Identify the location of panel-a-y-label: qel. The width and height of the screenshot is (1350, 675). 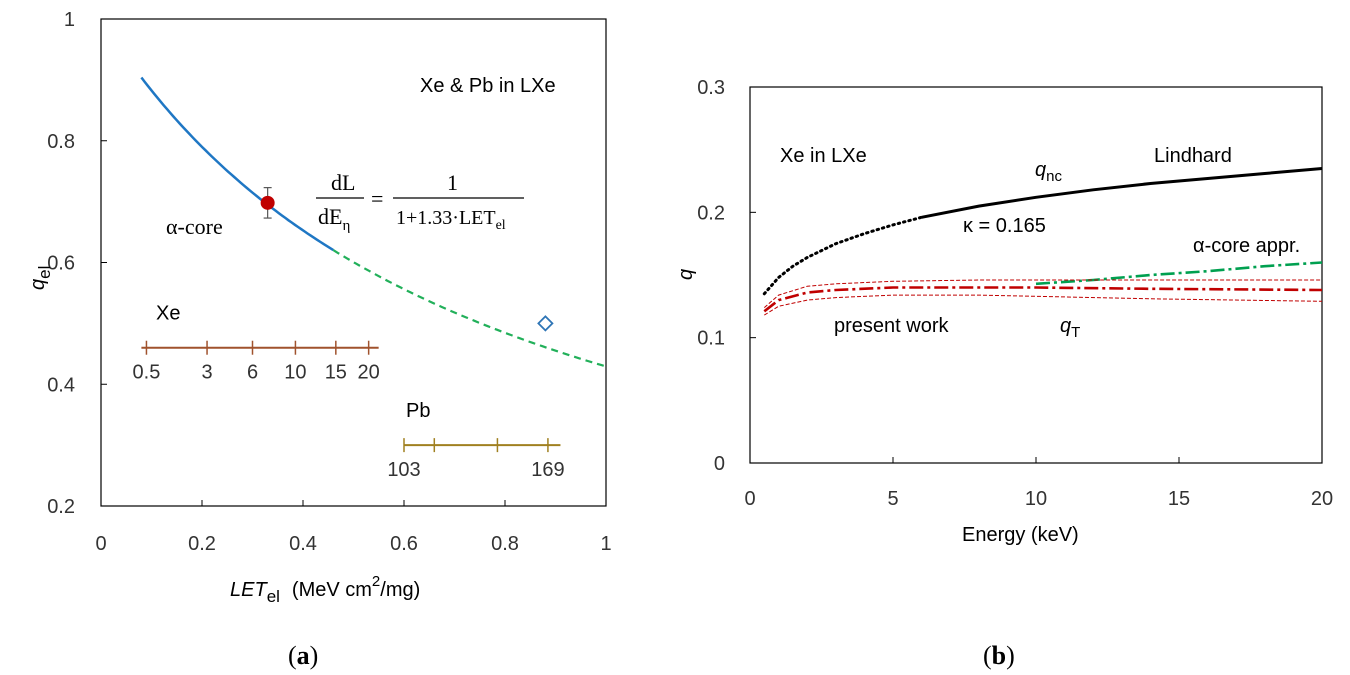
(40, 278).